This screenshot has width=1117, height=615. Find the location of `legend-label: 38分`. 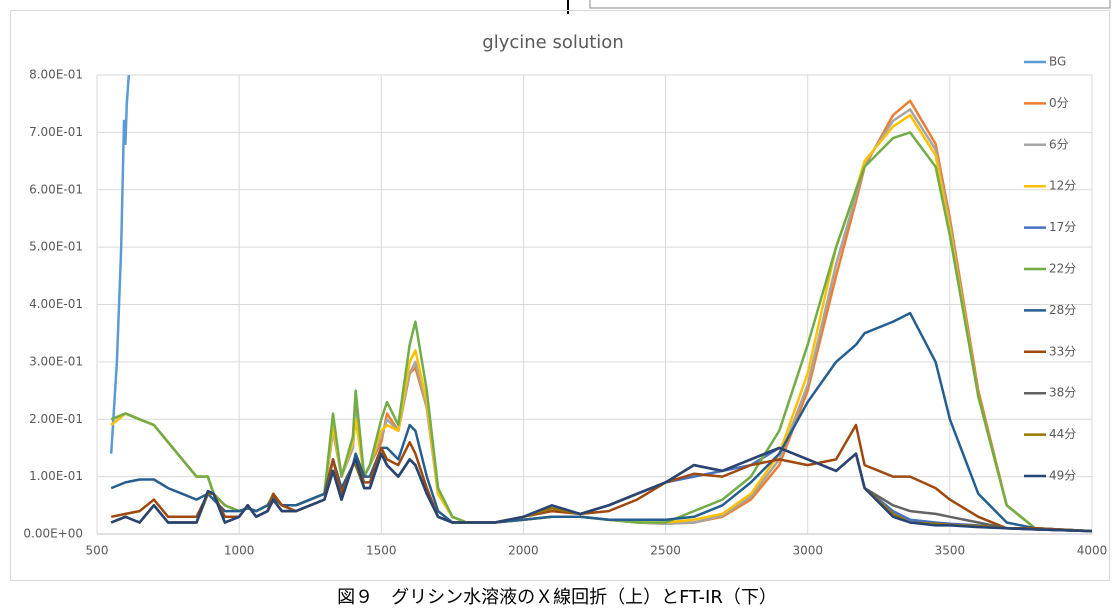

legend-label: 38分 is located at coordinates (1062, 393).